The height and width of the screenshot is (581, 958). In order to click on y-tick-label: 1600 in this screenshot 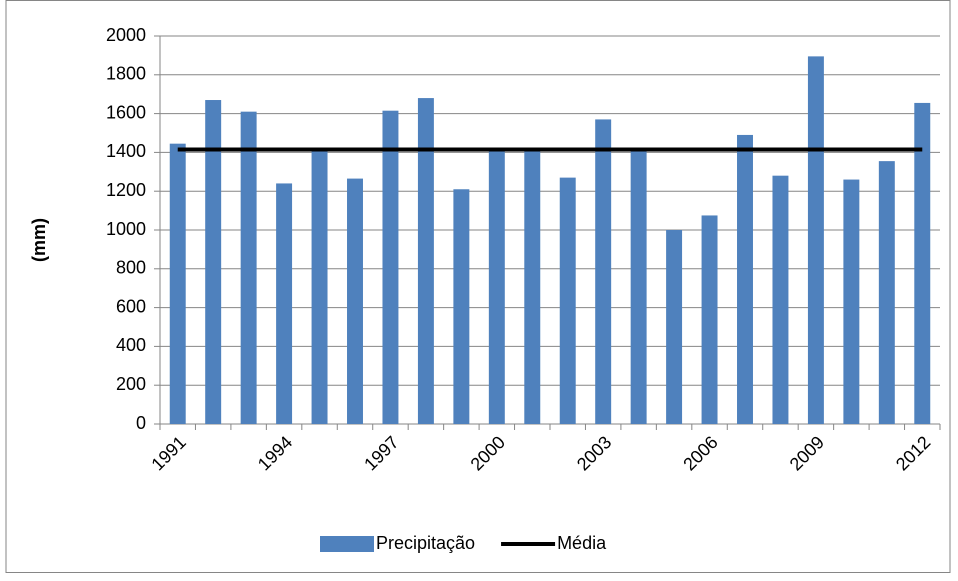, I will do `click(126, 112)`.